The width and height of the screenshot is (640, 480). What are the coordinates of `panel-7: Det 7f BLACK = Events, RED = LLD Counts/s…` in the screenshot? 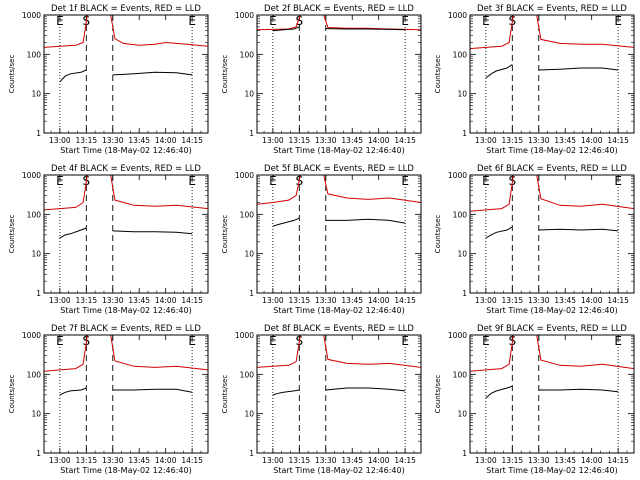 It's located at (108, 399).